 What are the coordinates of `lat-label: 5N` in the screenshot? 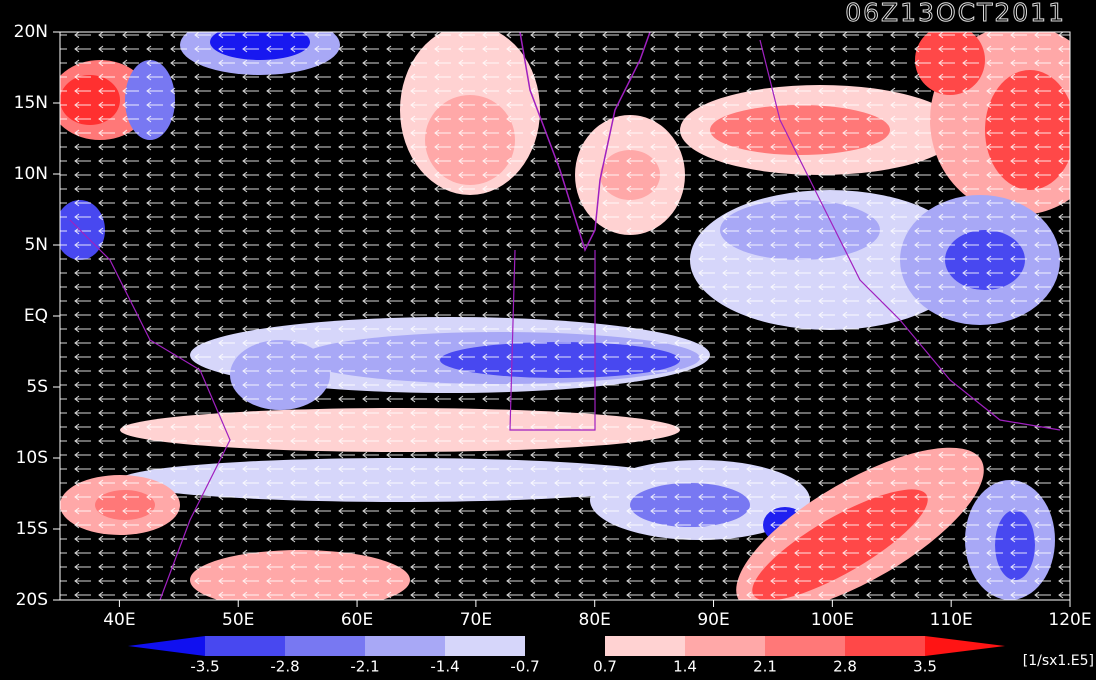 It's located at (36, 245).